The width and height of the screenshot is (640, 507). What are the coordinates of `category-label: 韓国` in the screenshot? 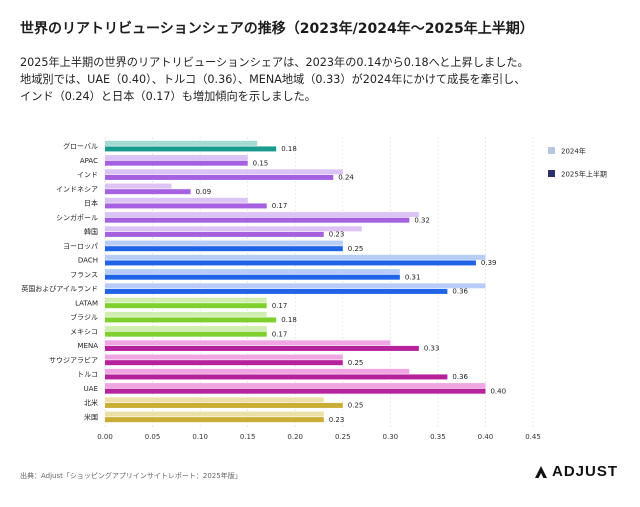 It's located at (91, 231).